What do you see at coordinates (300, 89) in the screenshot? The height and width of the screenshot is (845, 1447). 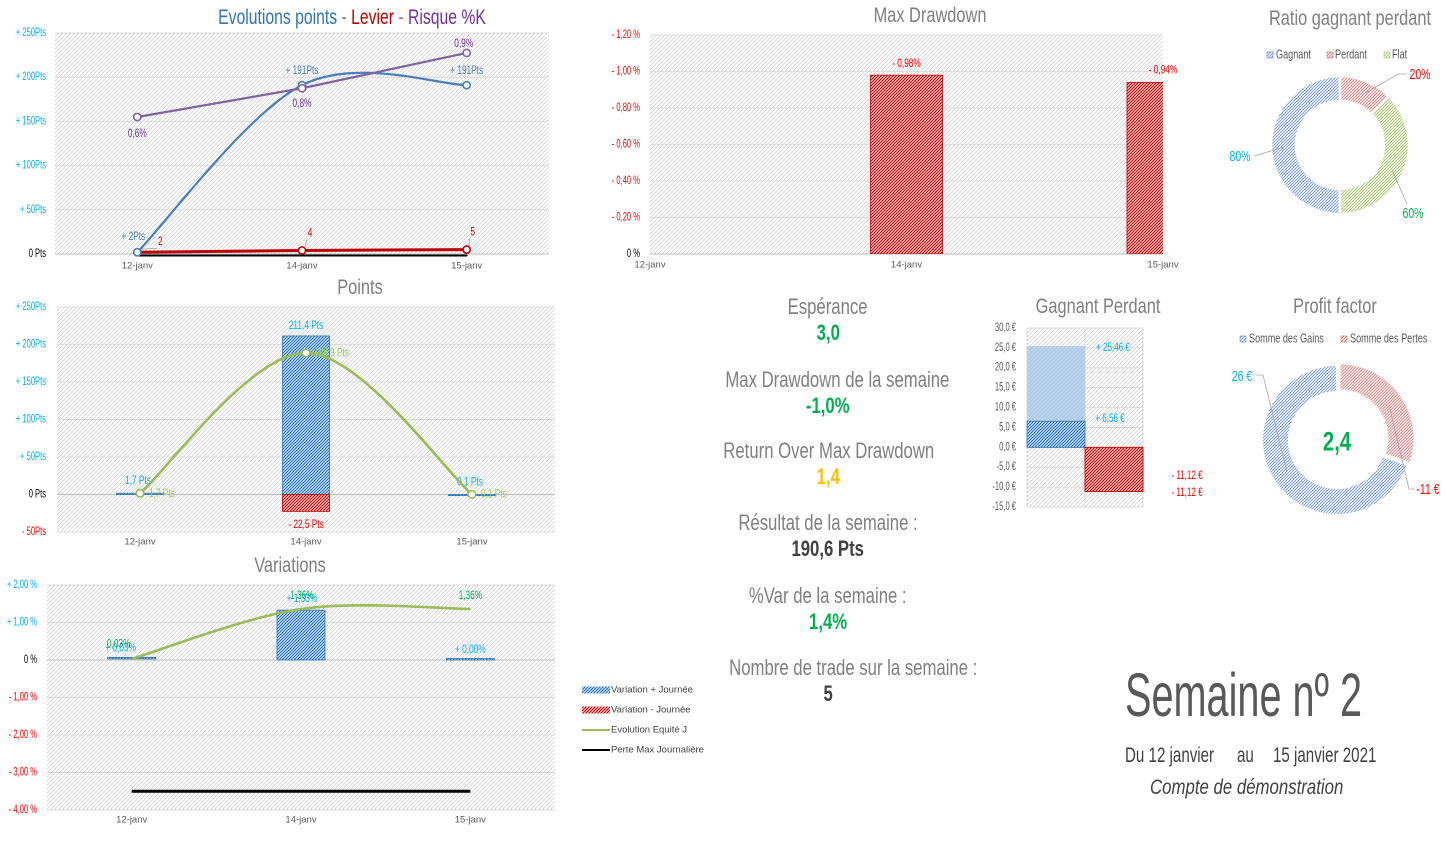 I see `series-risque-k: 0,6% 0,8% 0,9%` at bounding box center [300, 89].